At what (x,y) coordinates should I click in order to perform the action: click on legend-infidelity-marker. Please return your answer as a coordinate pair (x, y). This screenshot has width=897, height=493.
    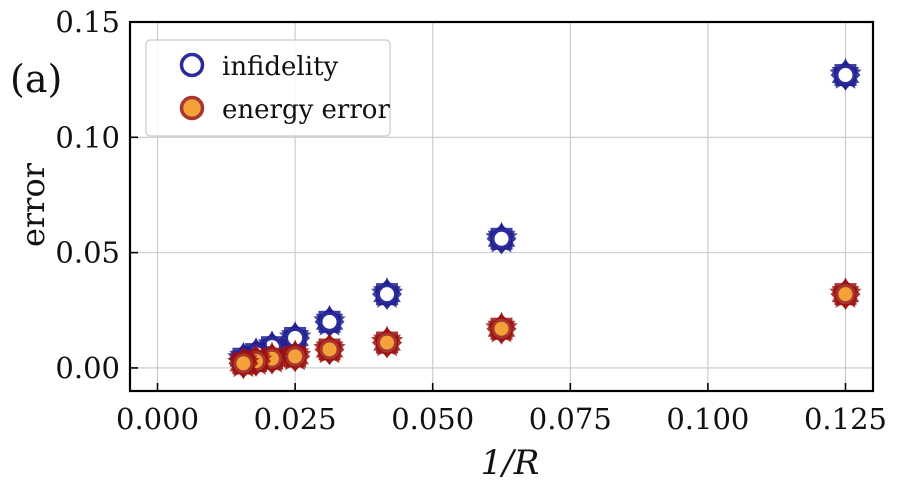
    Looking at the image, I should click on (192, 65).